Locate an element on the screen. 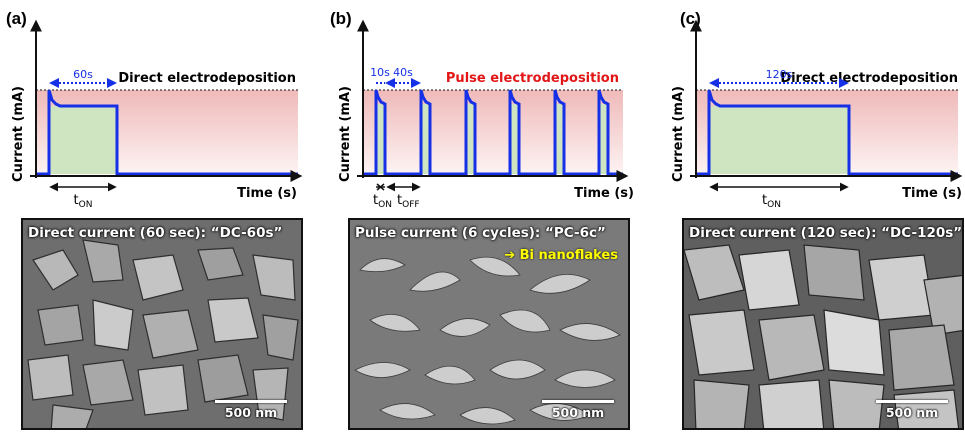  sem-a-title: Direct current (60 sec): “DC-60s” is located at coordinates (155, 233).